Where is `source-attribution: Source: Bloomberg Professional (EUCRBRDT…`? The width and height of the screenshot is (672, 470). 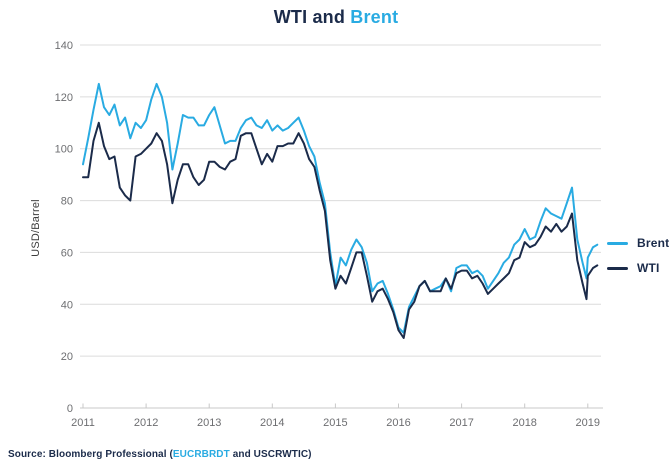 source-attribution: Source: Bloomberg Professional (EUCRBRDT… is located at coordinates (160, 454).